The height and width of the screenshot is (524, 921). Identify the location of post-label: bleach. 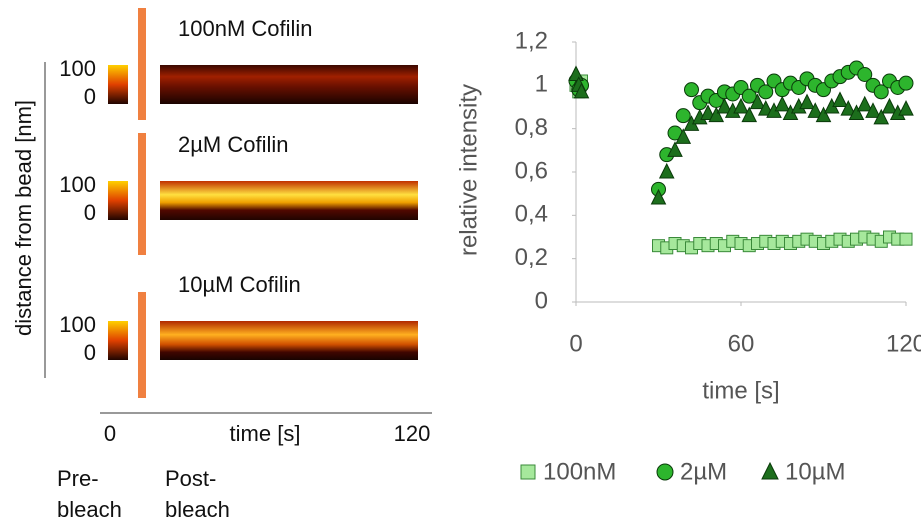
(197, 509).